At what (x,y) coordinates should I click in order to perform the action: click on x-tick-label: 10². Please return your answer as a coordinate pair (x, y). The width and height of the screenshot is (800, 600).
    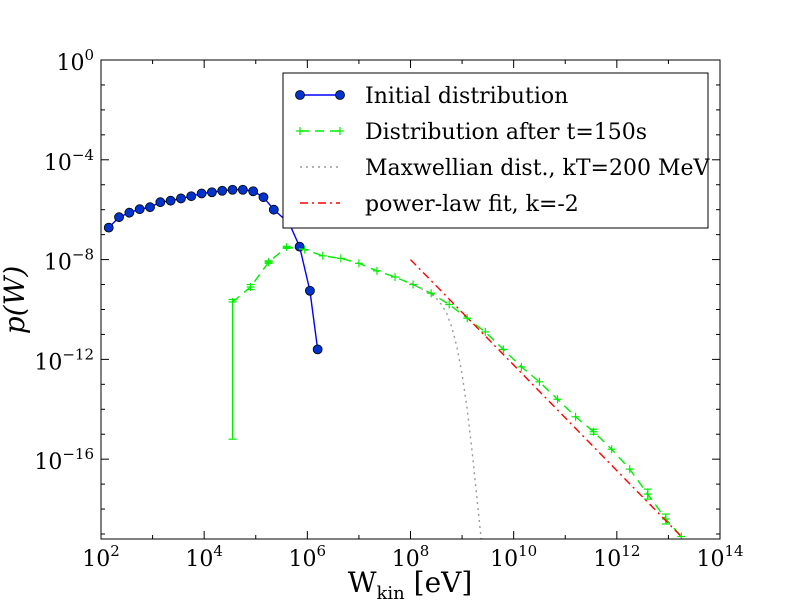
    Looking at the image, I should click on (101, 557).